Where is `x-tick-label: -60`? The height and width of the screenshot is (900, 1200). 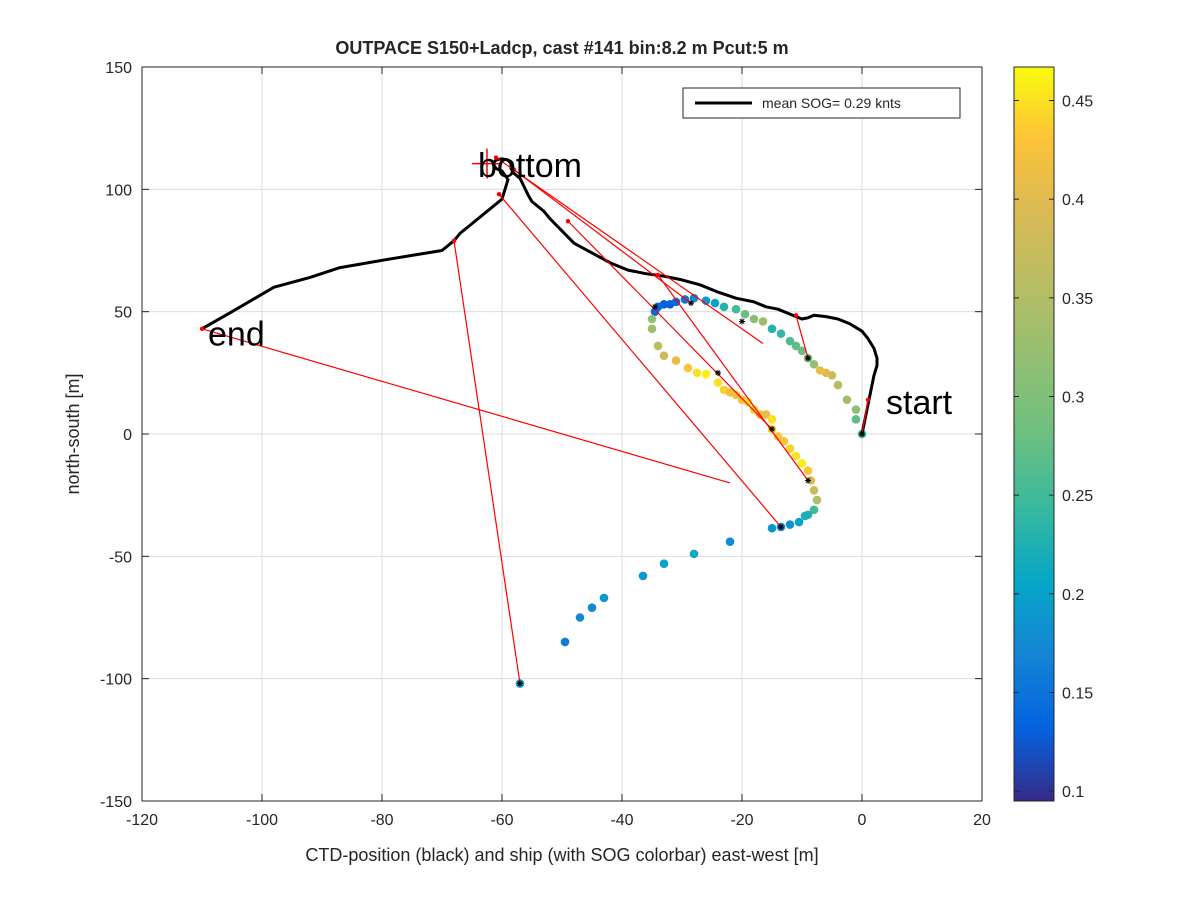
x-tick-label: -60 is located at coordinates (501, 820).